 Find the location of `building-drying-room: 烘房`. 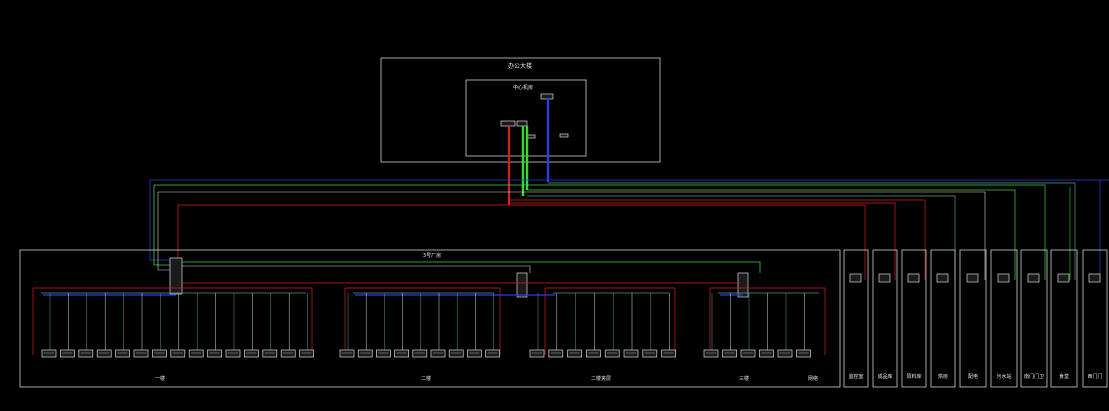

building-drying-room: 烘房 is located at coordinates (943, 318).